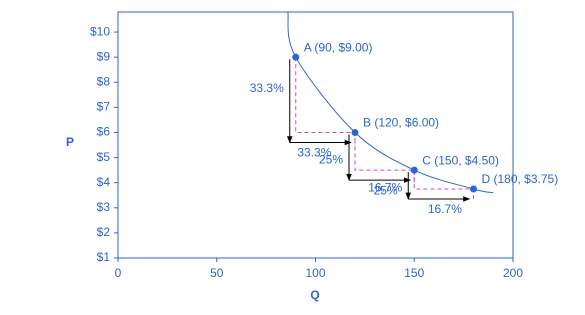 The width and height of the screenshot is (585, 315). What do you see at coordinates (70, 142) in the screenshot?
I see `y-axis-label: P` at bounding box center [70, 142].